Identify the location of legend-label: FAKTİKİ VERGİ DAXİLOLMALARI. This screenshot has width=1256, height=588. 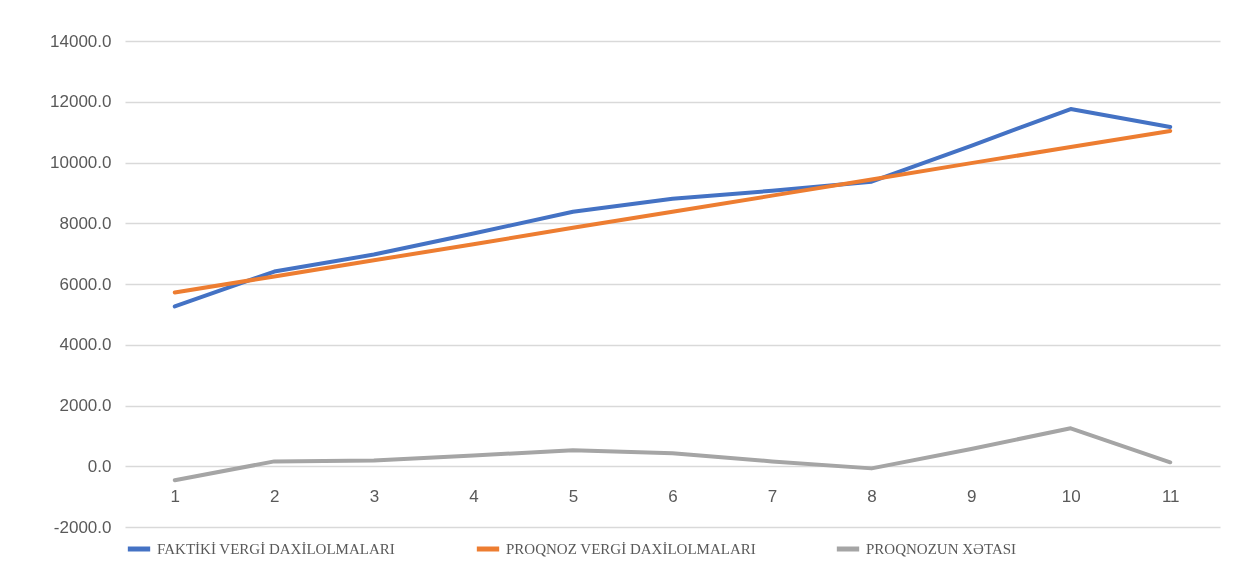
(276, 549).